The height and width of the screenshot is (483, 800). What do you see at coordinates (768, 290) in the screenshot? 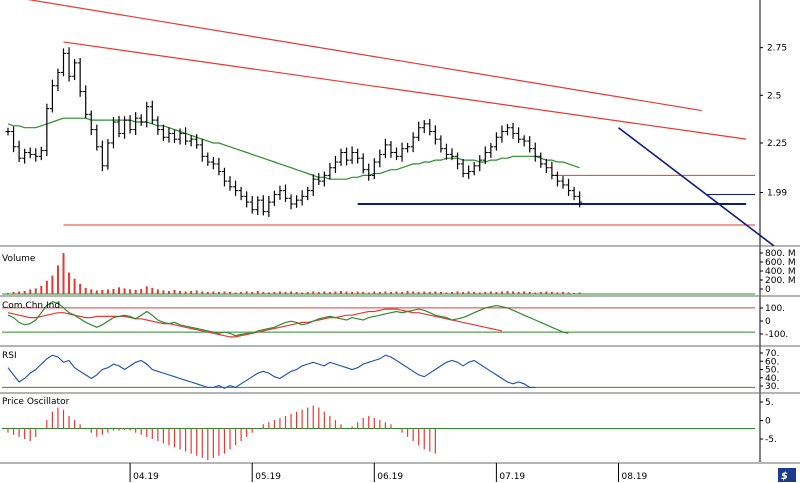
I see `volume-tick-label: 0` at bounding box center [768, 290].